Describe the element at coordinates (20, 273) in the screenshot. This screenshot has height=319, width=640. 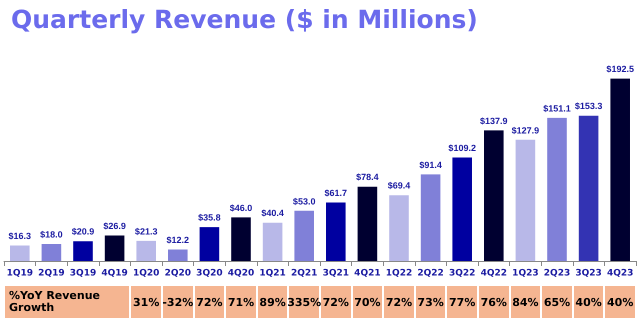
I see `x-tick-label: 1Q19` at that location.